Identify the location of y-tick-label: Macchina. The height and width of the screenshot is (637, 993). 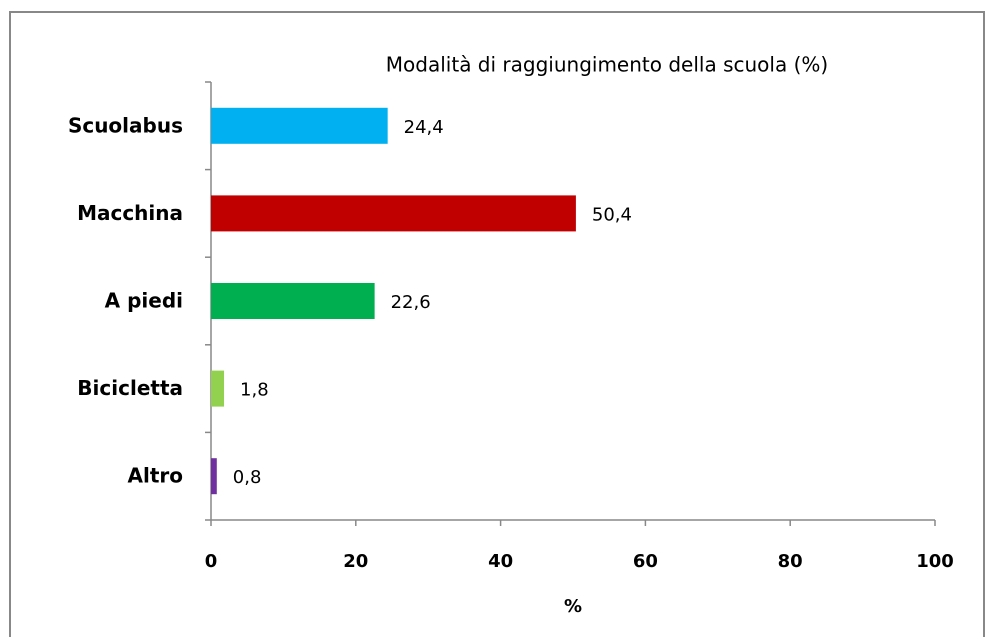
(130, 213).